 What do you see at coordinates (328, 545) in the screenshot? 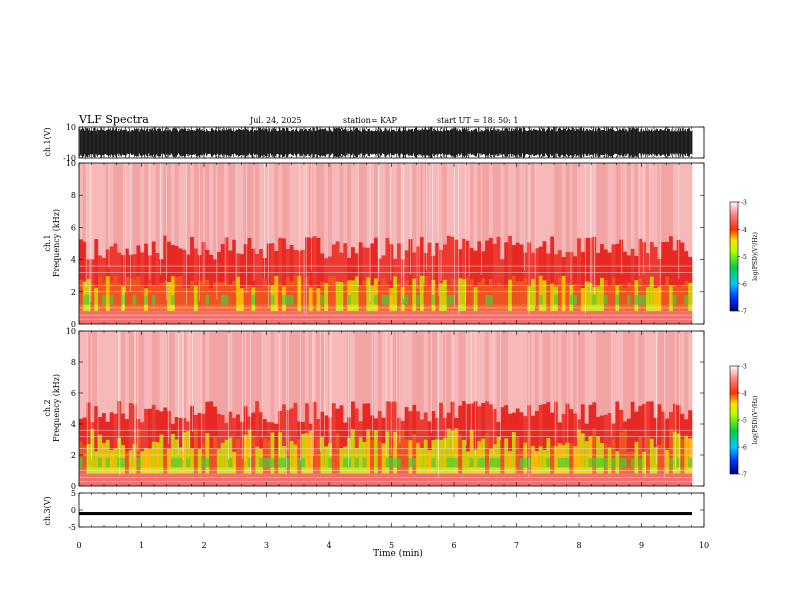
I see `x-tick-label: 4` at bounding box center [328, 545].